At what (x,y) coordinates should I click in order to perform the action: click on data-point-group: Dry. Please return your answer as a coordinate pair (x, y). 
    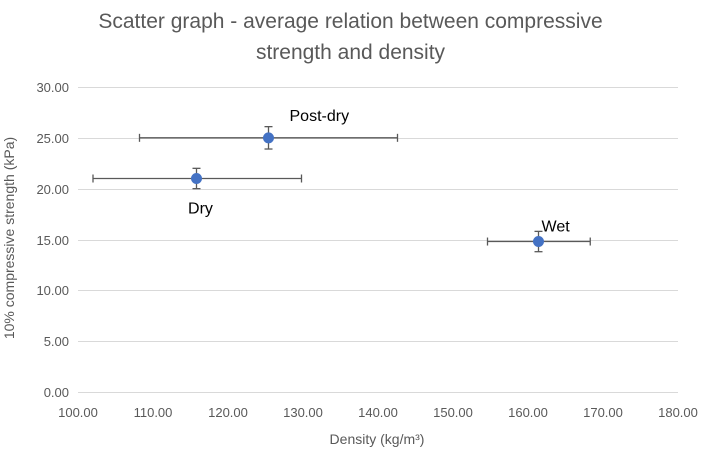
    Looking at the image, I should click on (197, 192).